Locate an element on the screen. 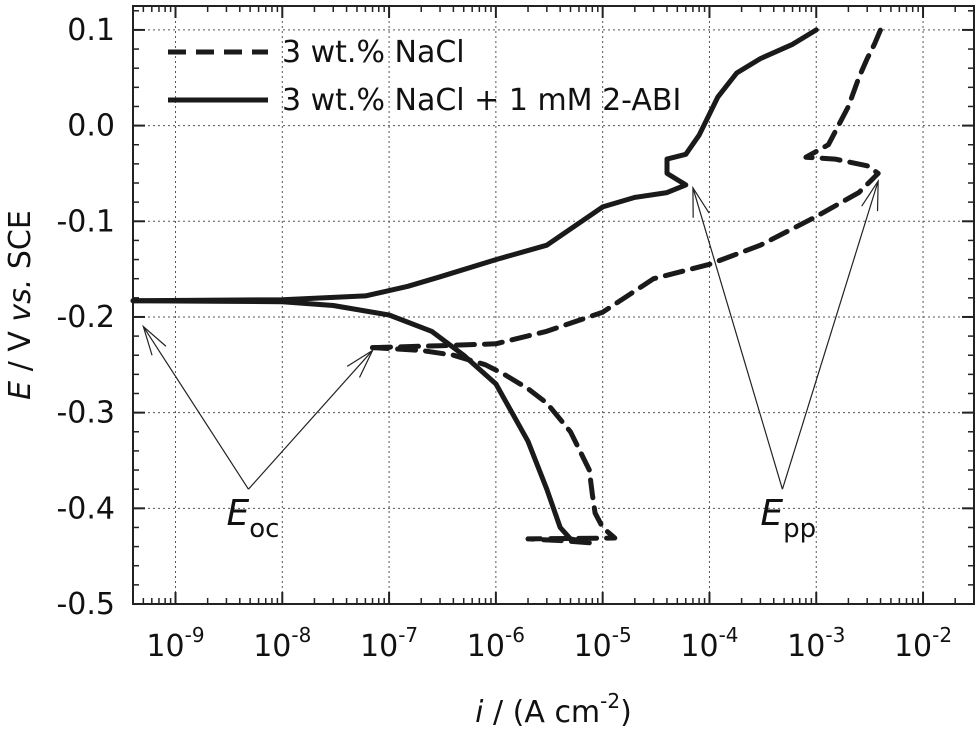  x-tick-label: 10⁻⁸ is located at coordinates (282, 643).